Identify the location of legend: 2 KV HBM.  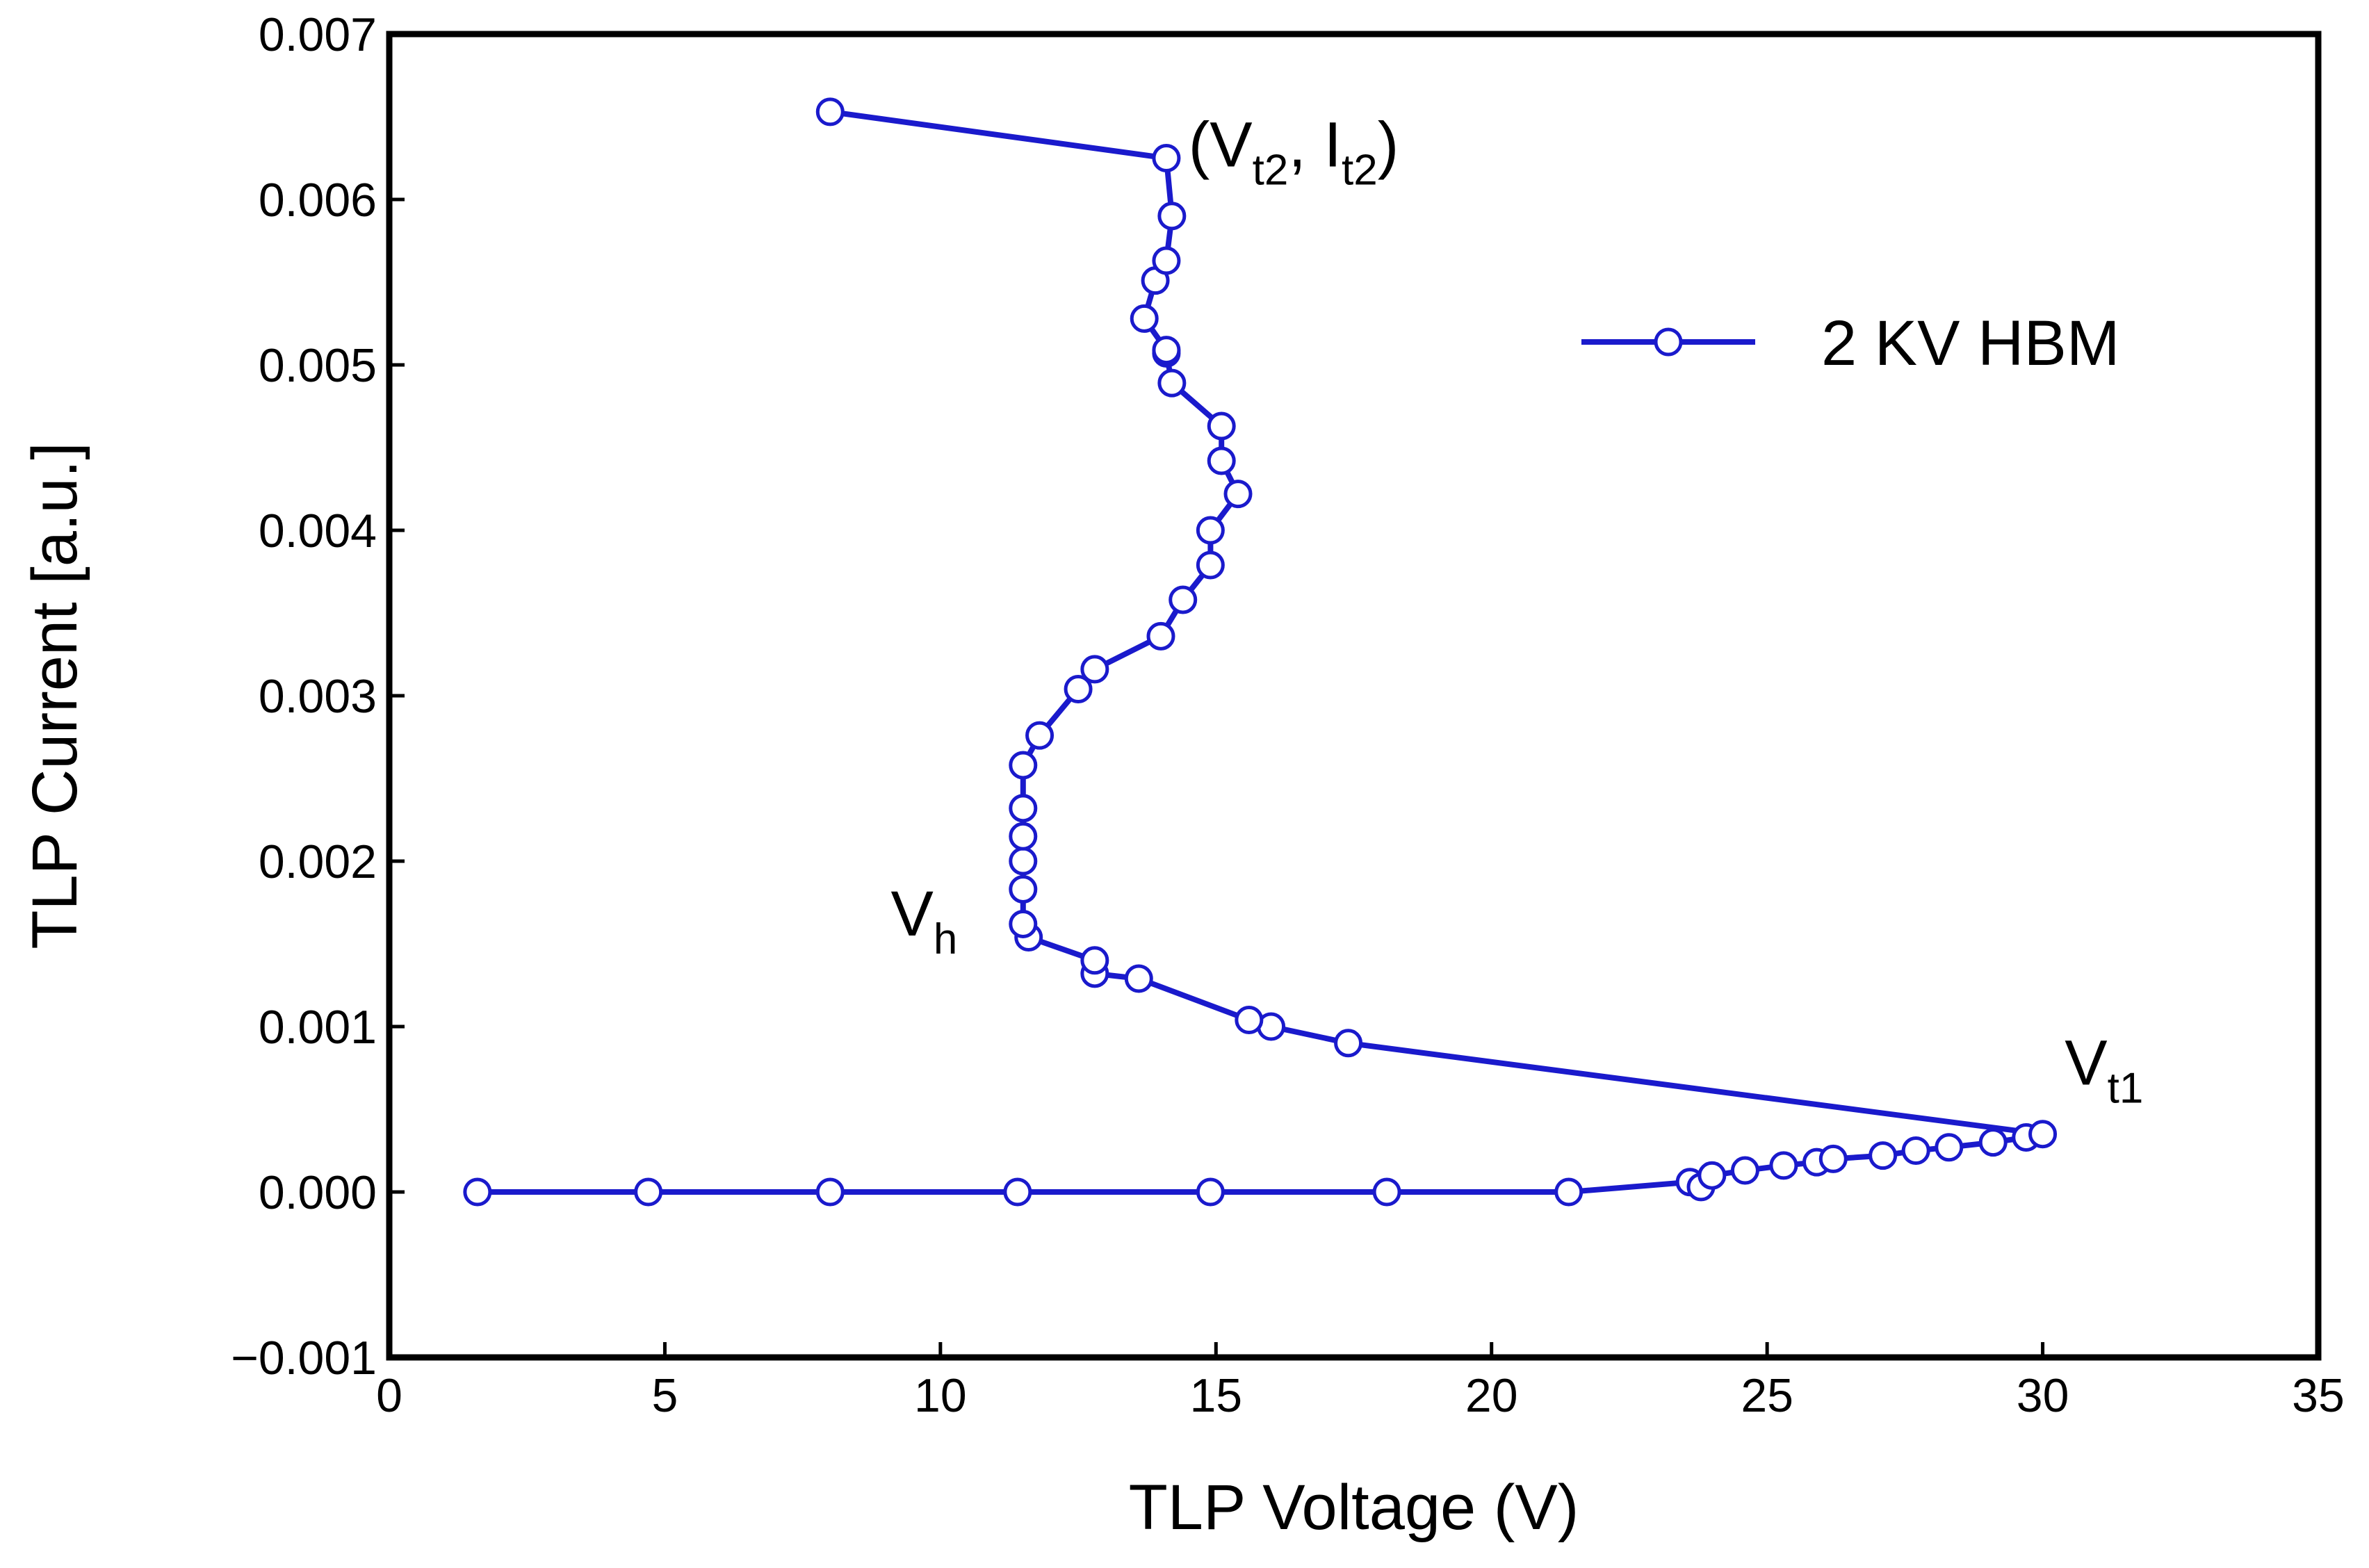
(1850, 343).